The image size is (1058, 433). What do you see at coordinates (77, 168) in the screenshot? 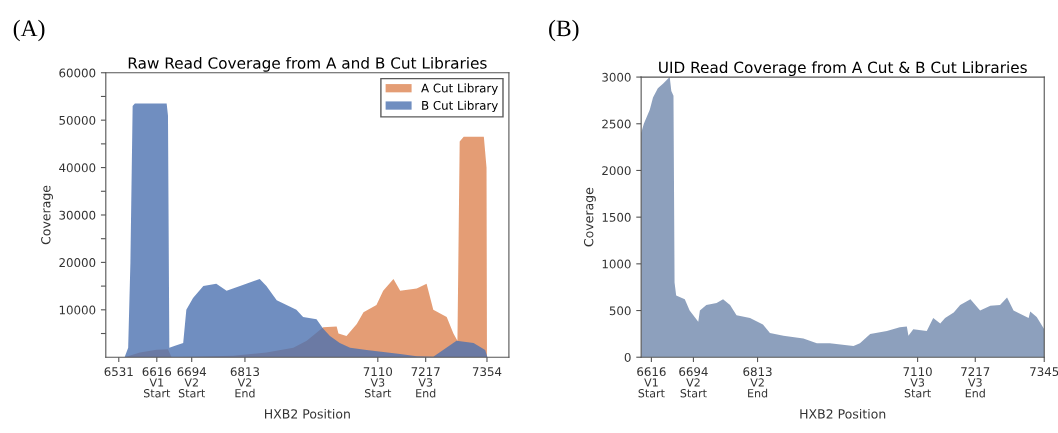
I see `y-tick-label: 40000` at bounding box center [77, 168].